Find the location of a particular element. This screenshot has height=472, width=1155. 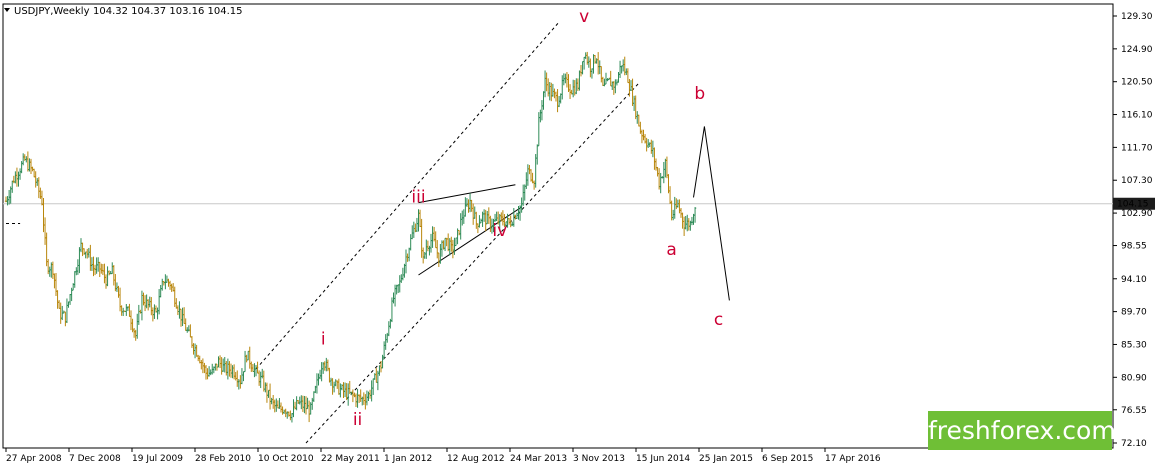

wave-label: ii is located at coordinates (357, 420).